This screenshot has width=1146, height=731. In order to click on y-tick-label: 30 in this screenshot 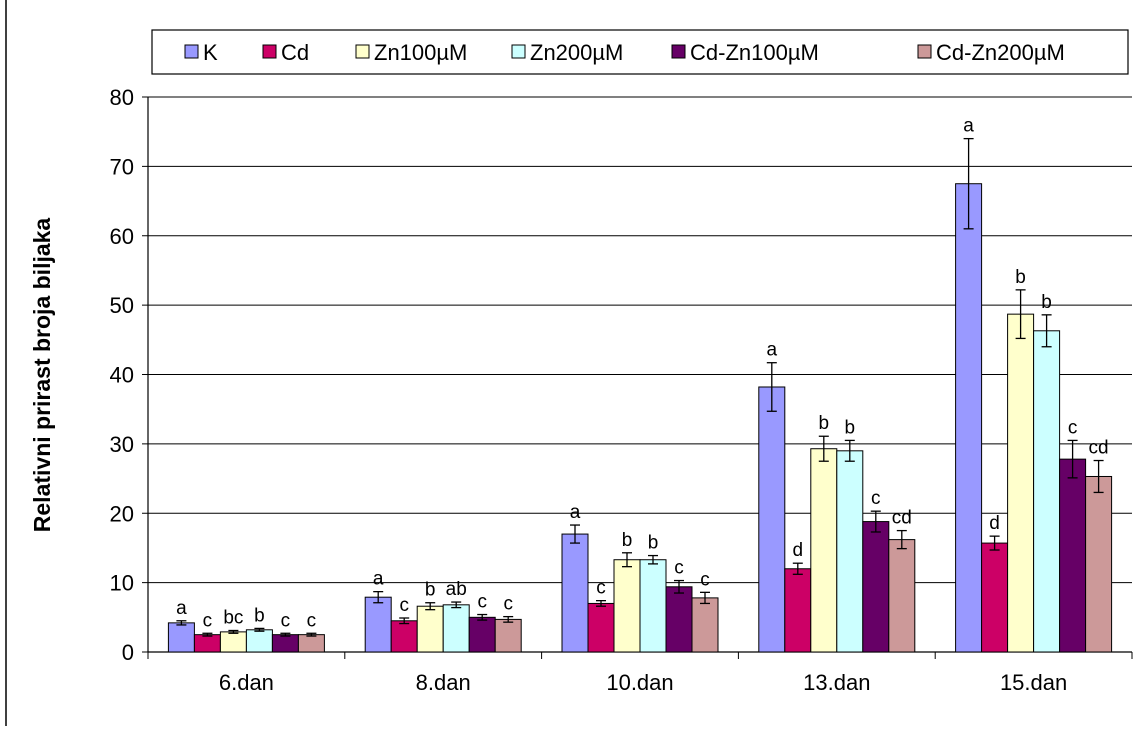, I will do `click(122, 444)`.